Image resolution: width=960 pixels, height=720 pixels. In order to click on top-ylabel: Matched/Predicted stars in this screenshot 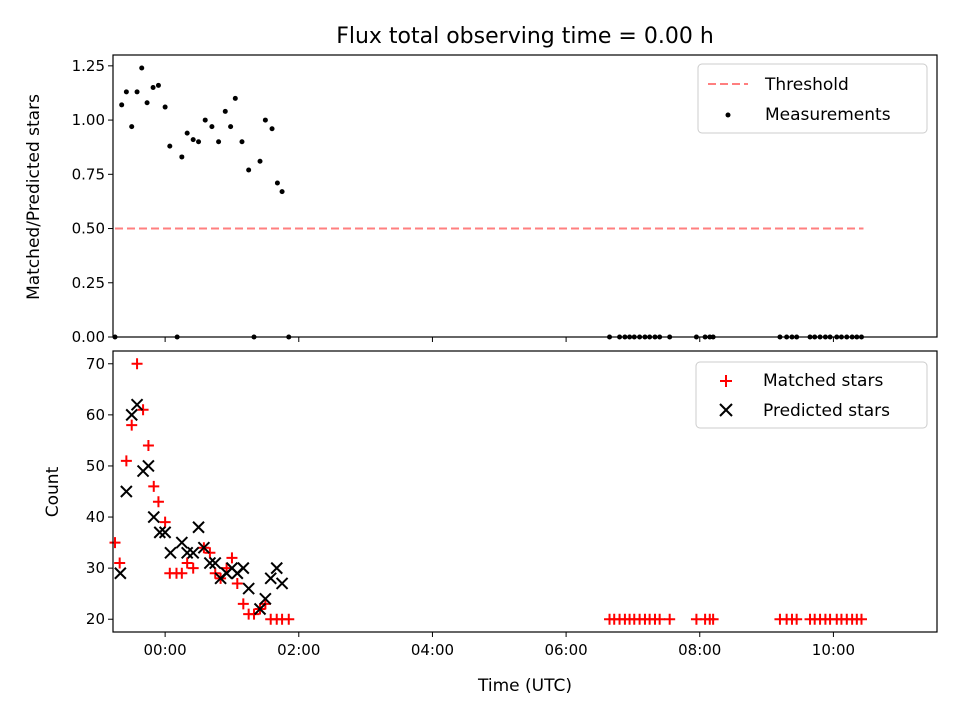, I will do `click(34, 197)`.